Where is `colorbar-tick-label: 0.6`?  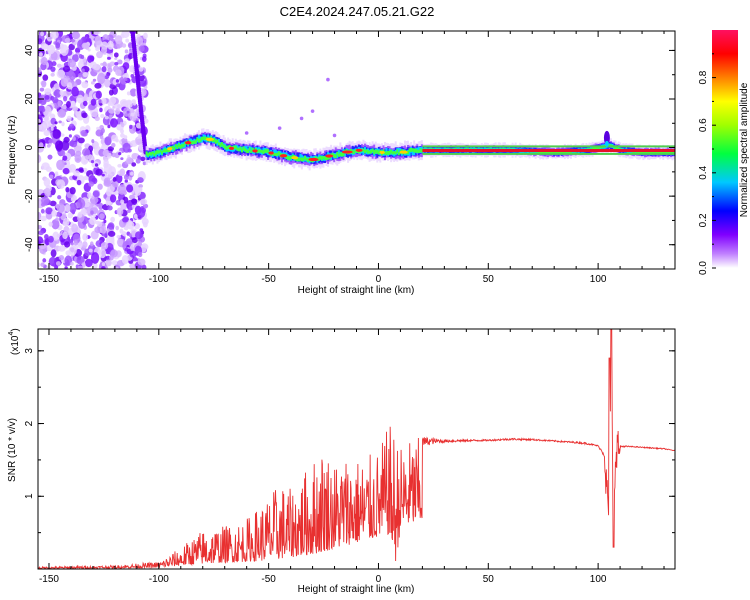 colorbar-tick-label: 0.6 is located at coordinates (703, 125).